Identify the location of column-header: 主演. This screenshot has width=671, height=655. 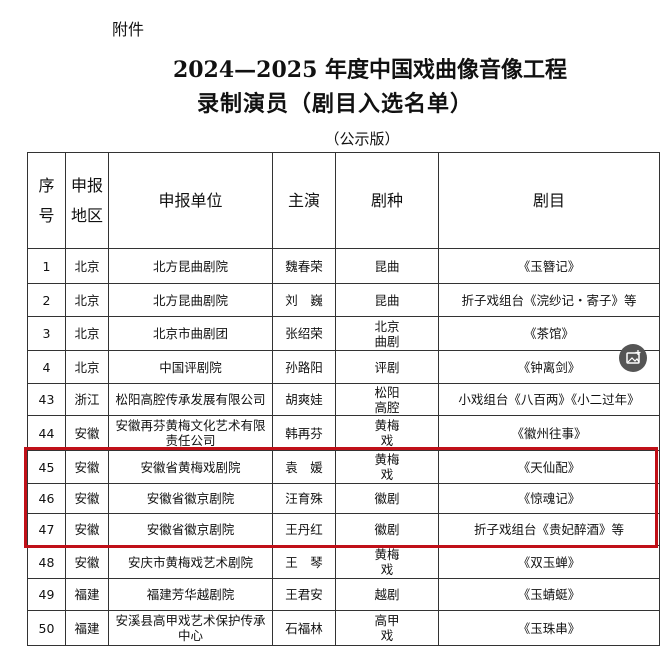
(304, 200).